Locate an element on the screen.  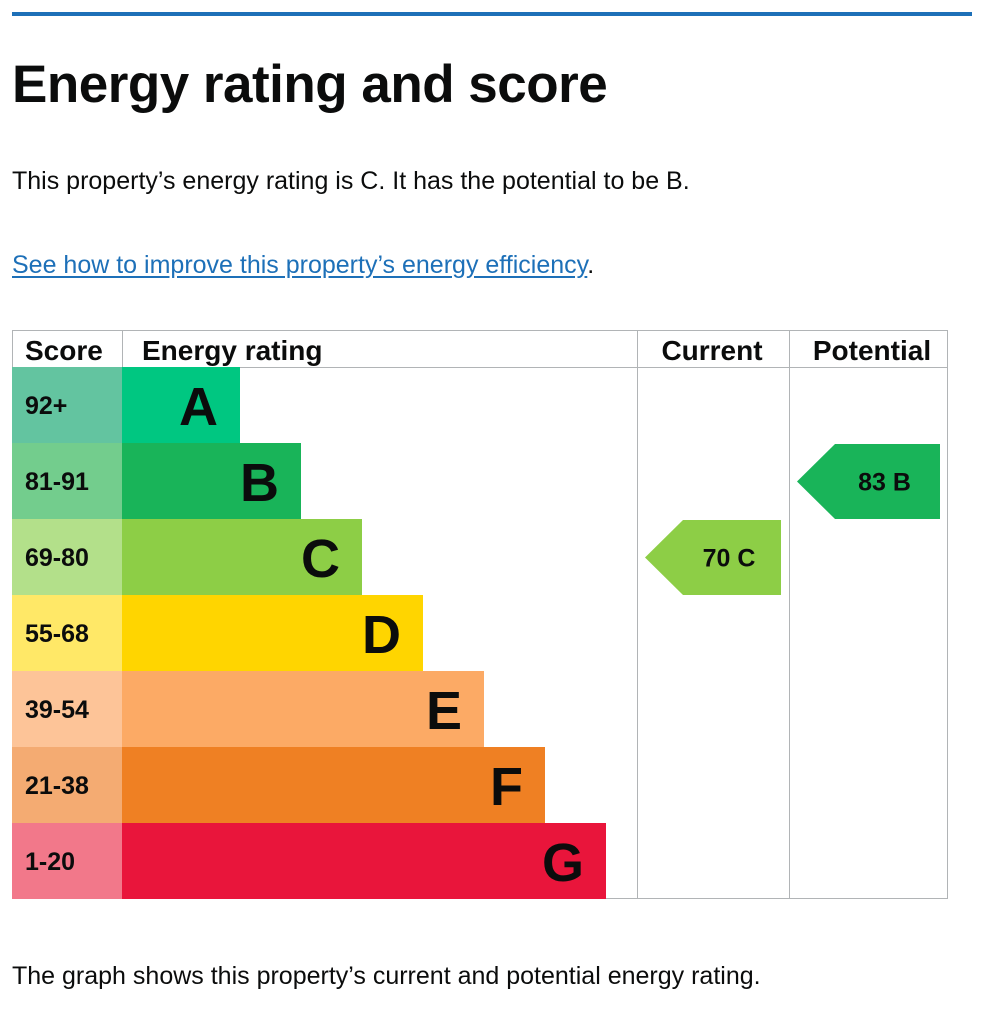
potential-rating-marker-label: 83 B is located at coordinates (884, 483).